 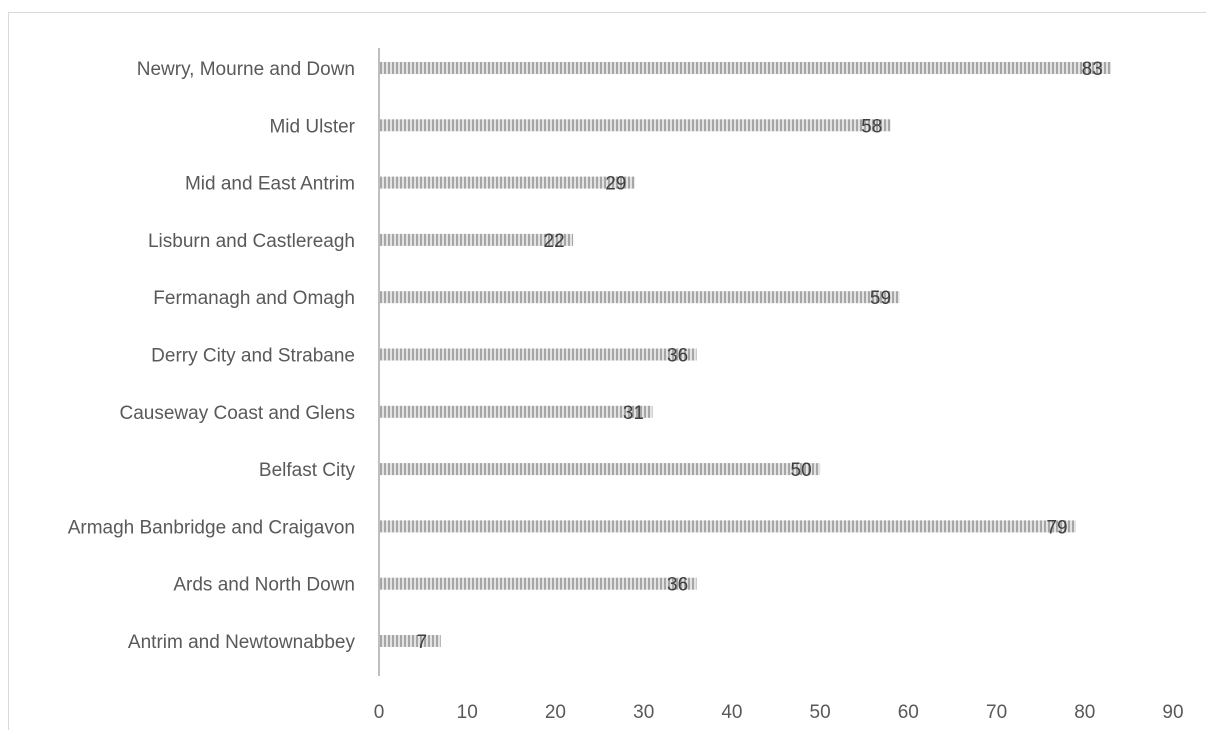 I want to click on category-label: Ards and North Down, so click(x=264, y=585).